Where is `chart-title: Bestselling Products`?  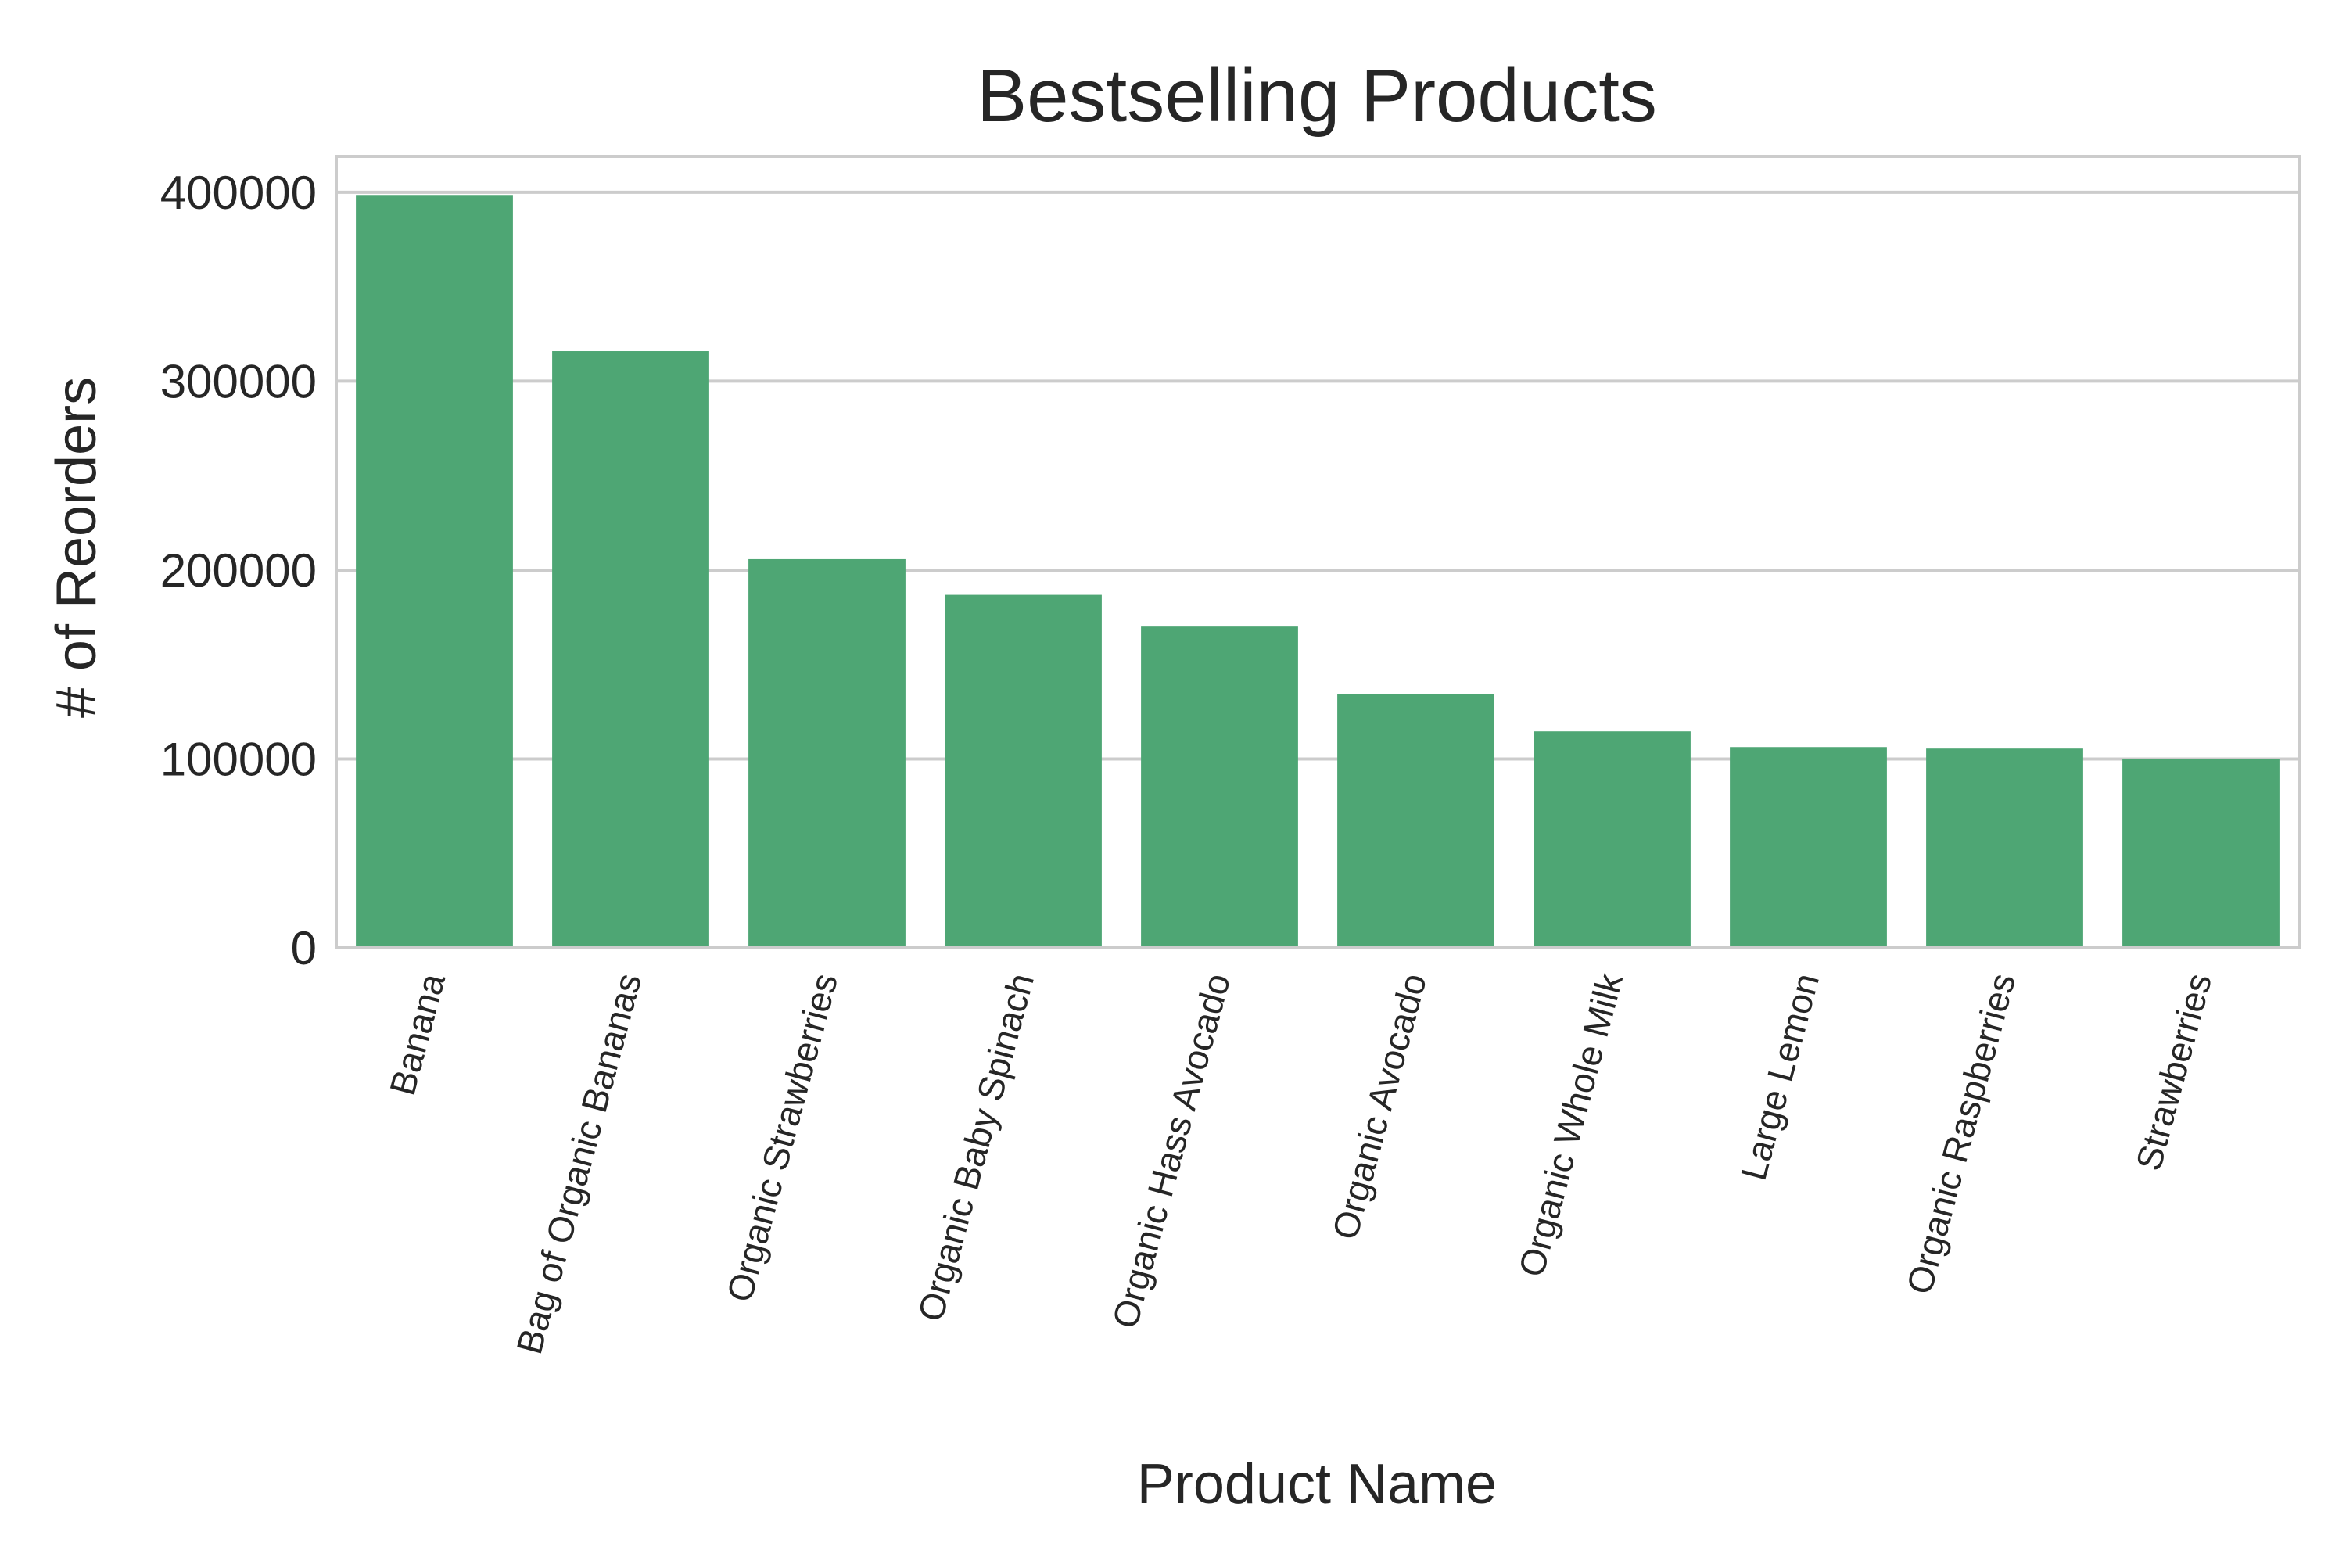
chart-title: Bestselling Products is located at coordinates (1317, 96).